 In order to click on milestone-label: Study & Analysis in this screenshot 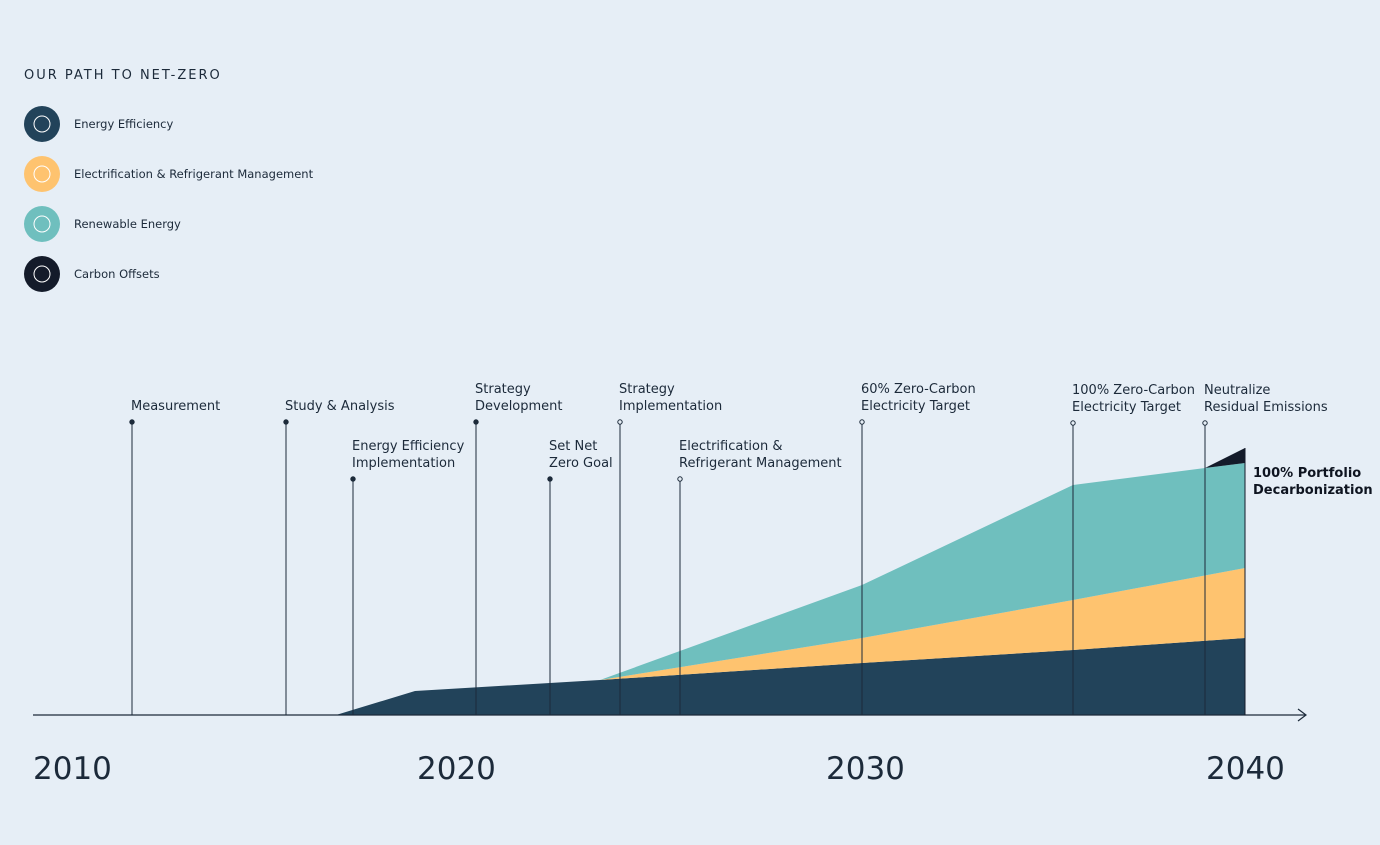, I will do `click(340, 406)`.